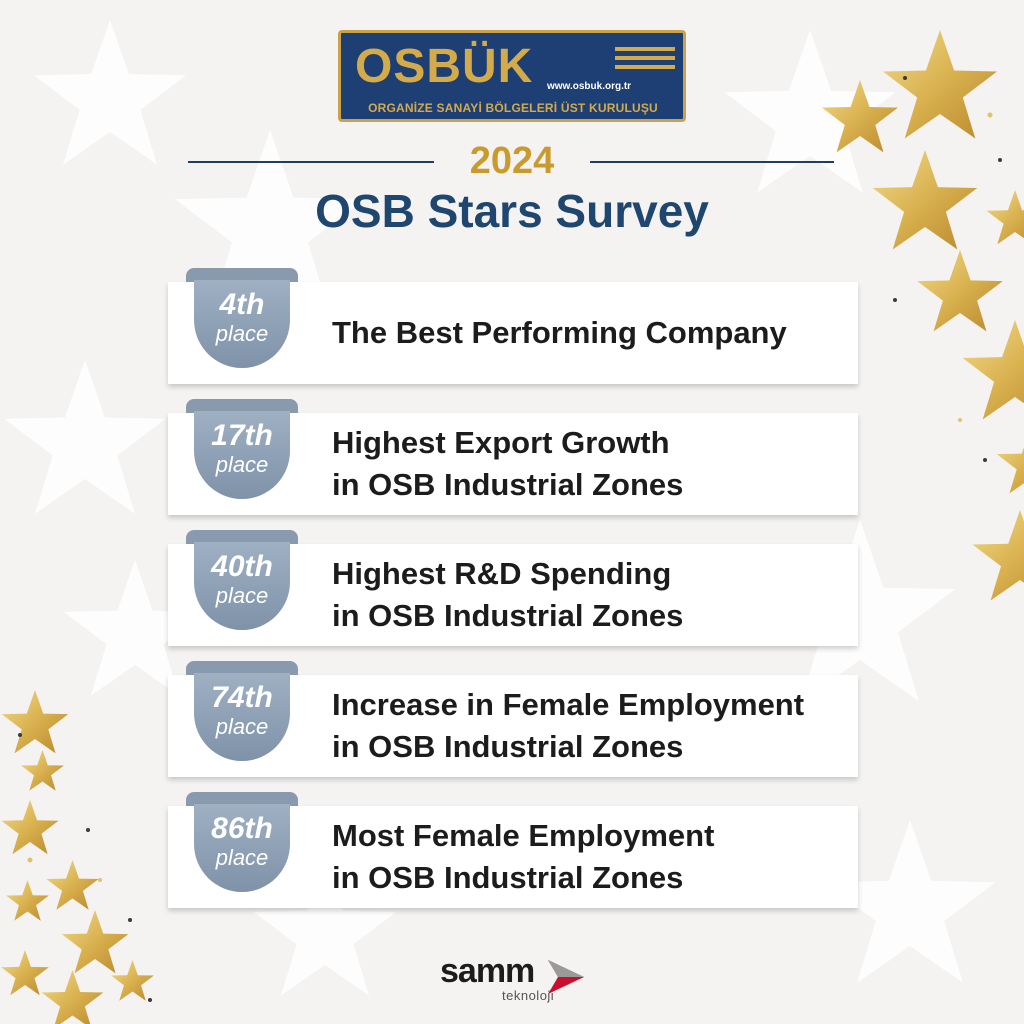 Image resolution: width=1024 pixels, height=1024 pixels. Describe the element at coordinates (589, 86) in the screenshot. I see `logo-url: www.osbuk.org.tr` at that location.